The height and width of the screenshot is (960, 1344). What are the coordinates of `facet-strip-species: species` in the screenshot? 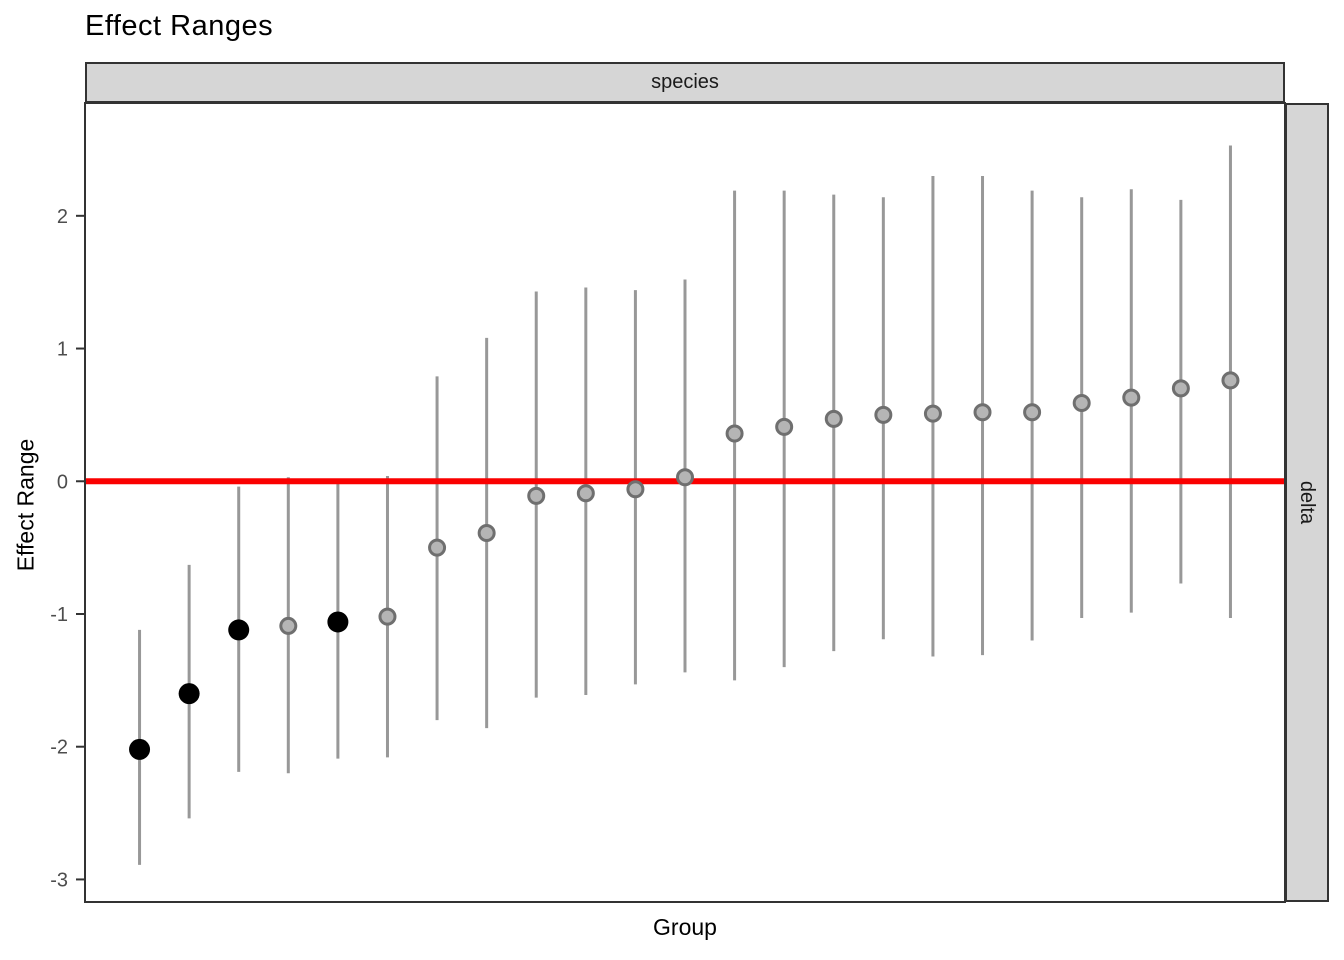 It's located at (685, 82).